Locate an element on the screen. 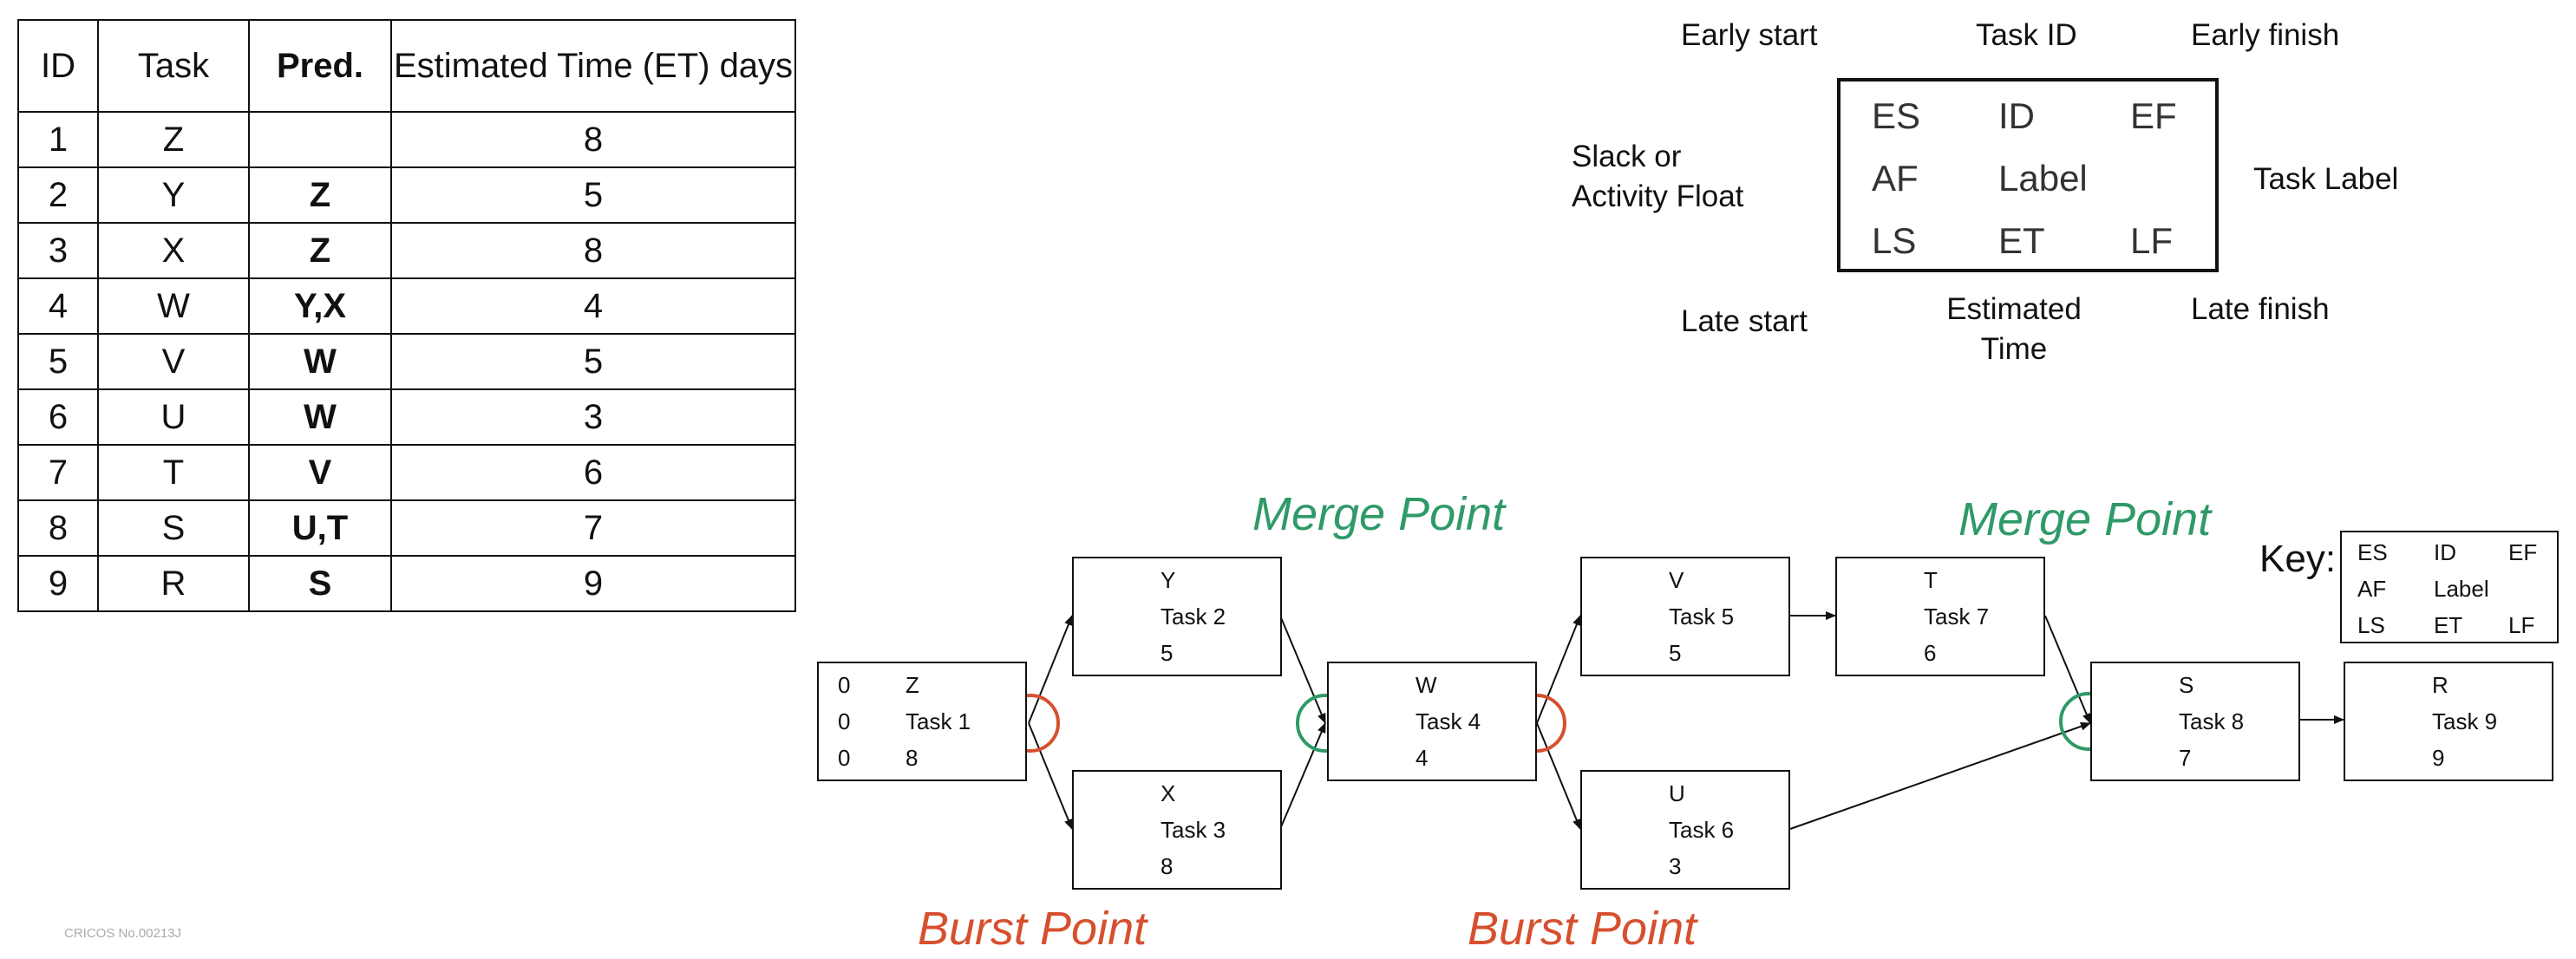  cell-id: 1 is located at coordinates (58, 139).